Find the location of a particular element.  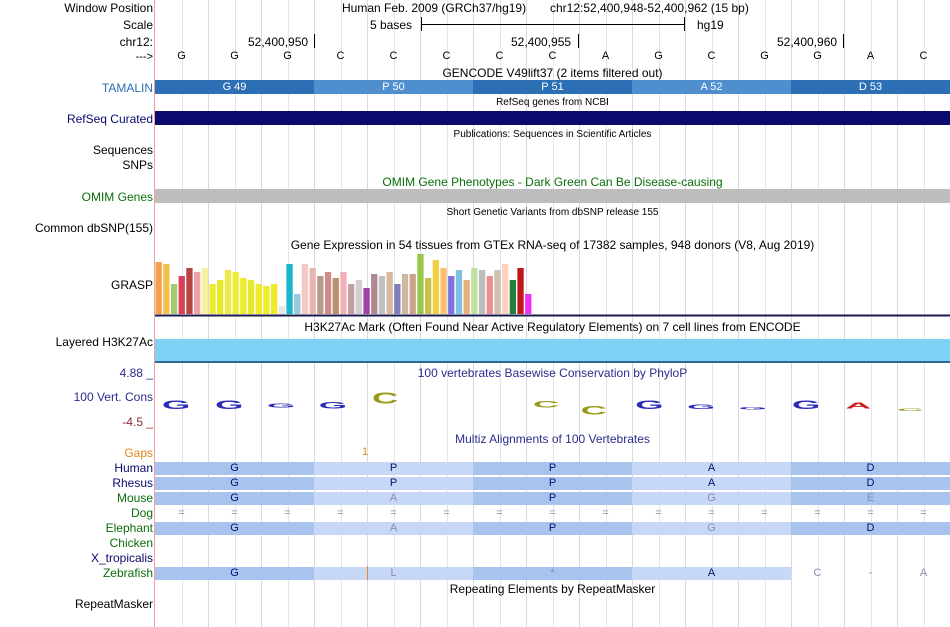

repeatmasker-label: RepeatMasker is located at coordinates (113, 604).